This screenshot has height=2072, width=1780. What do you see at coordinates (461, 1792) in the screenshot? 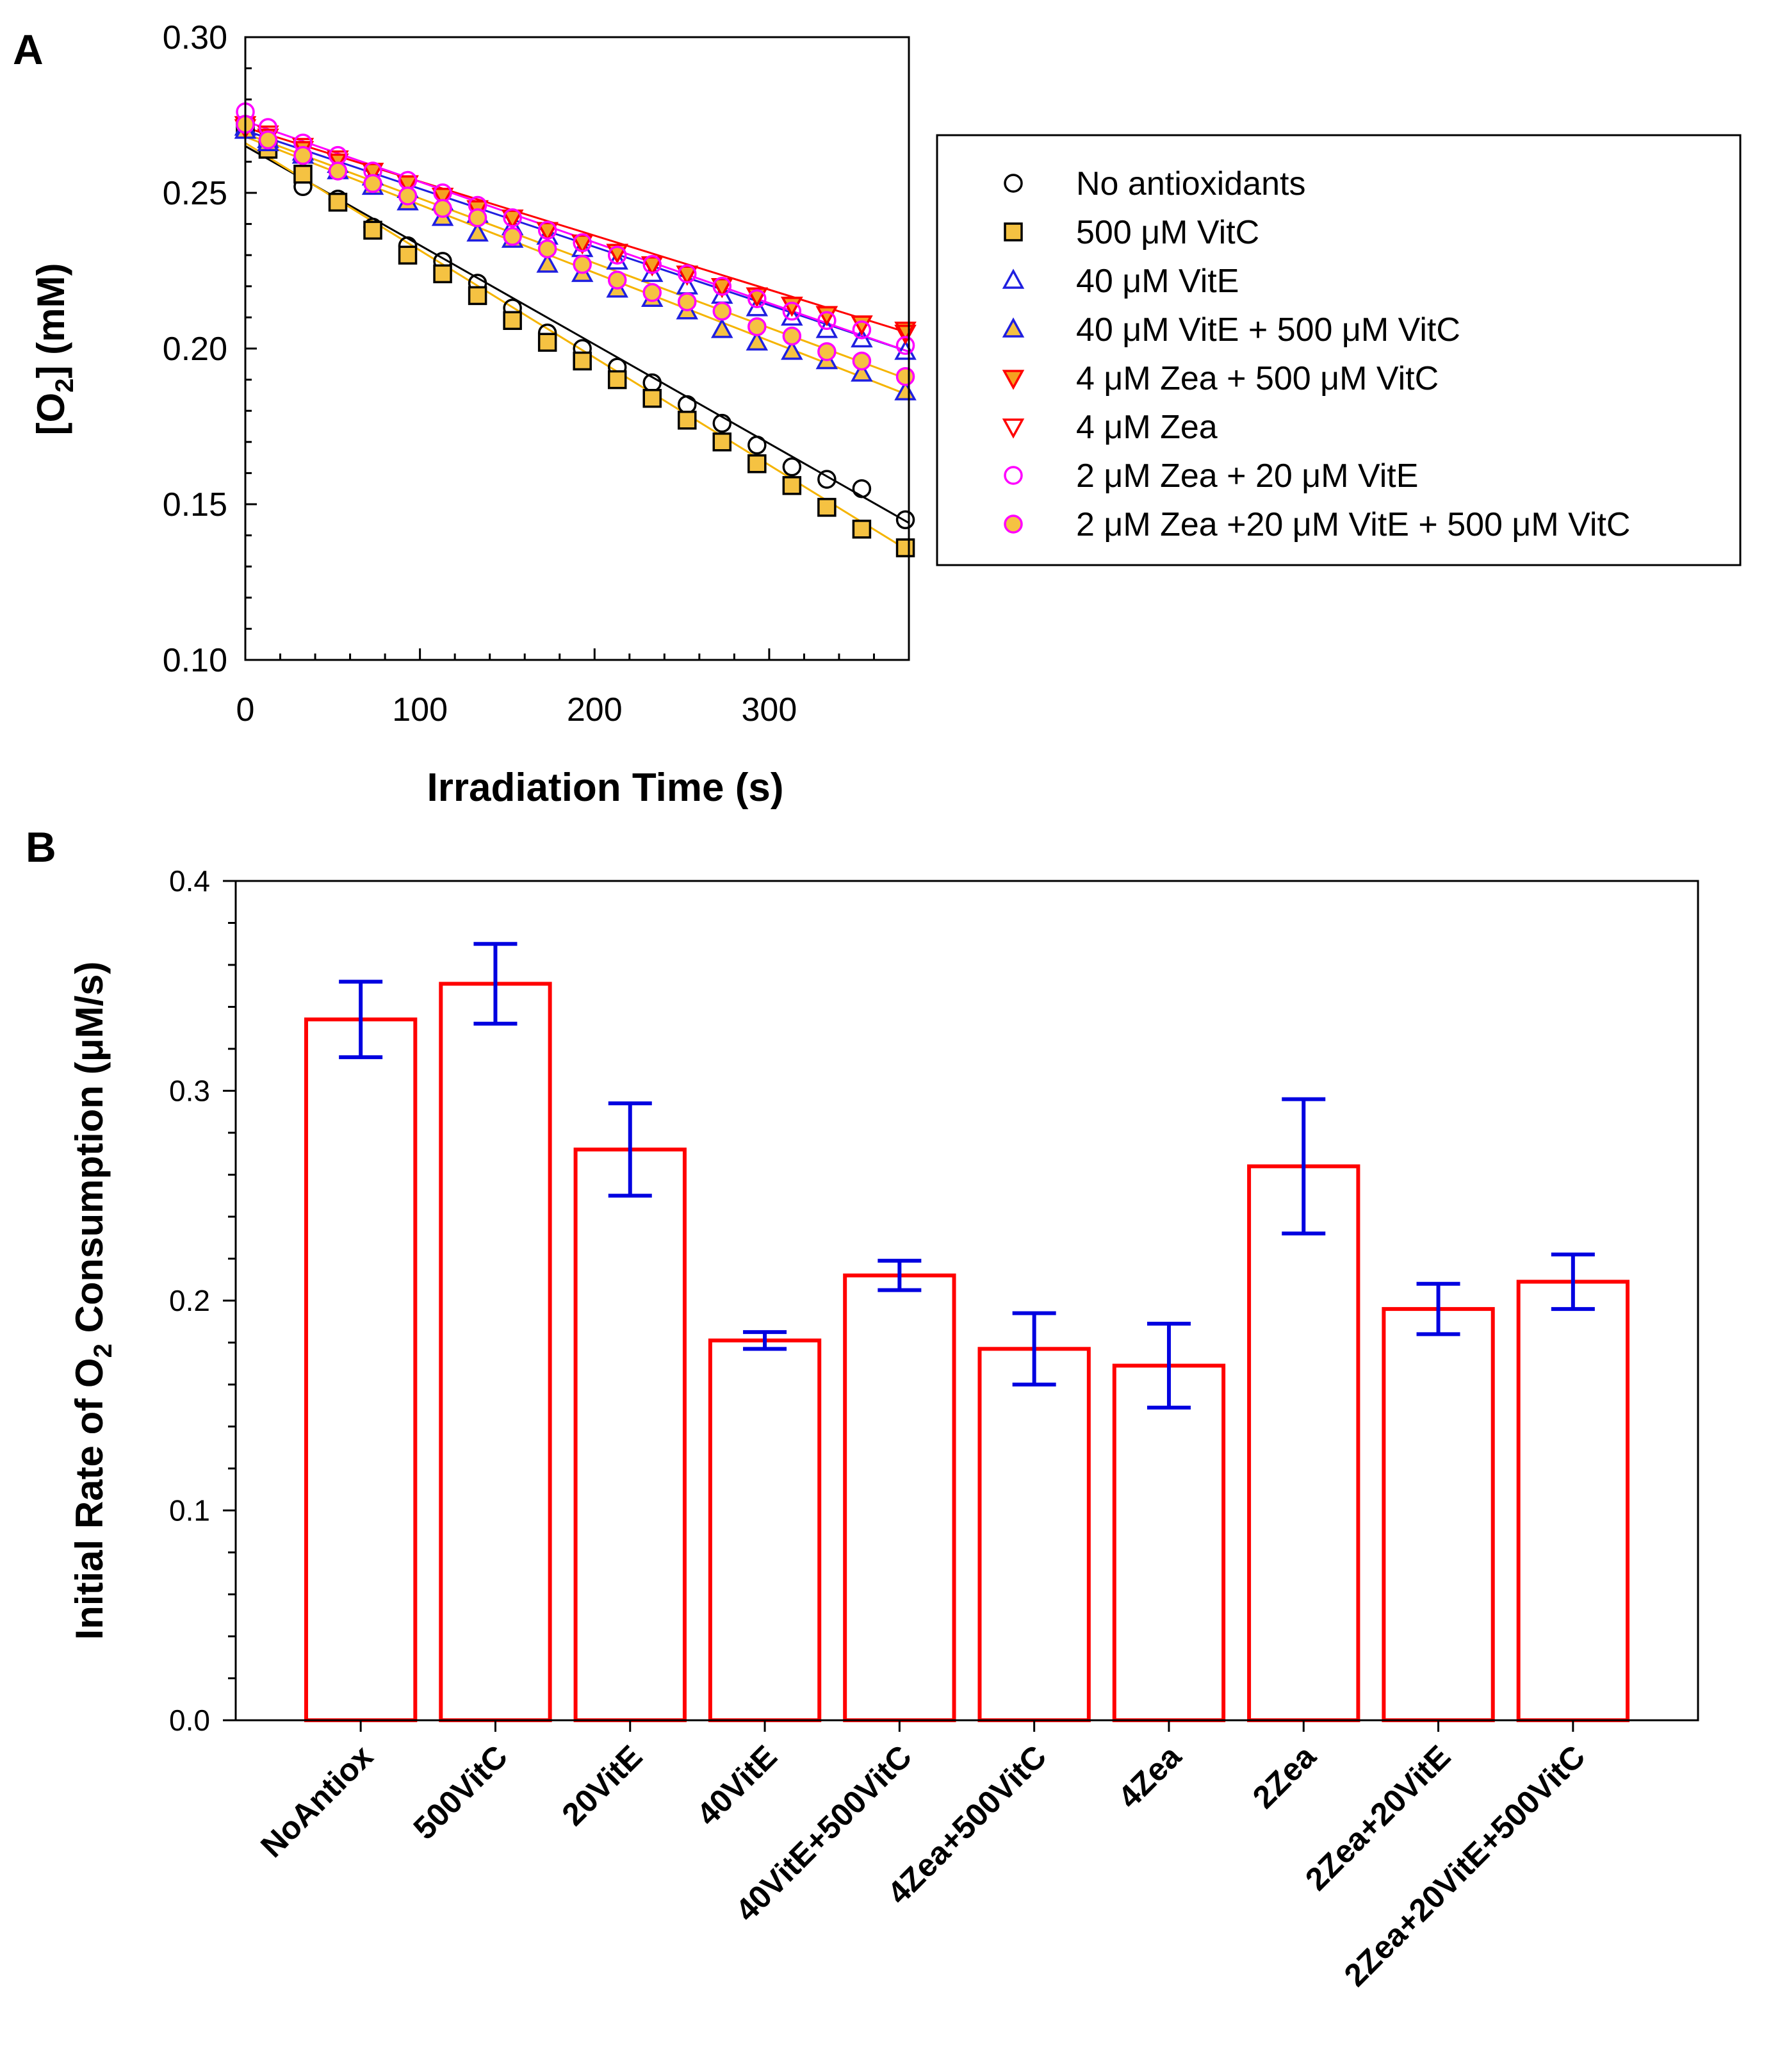
I see `category-label: 500VitC` at bounding box center [461, 1792].